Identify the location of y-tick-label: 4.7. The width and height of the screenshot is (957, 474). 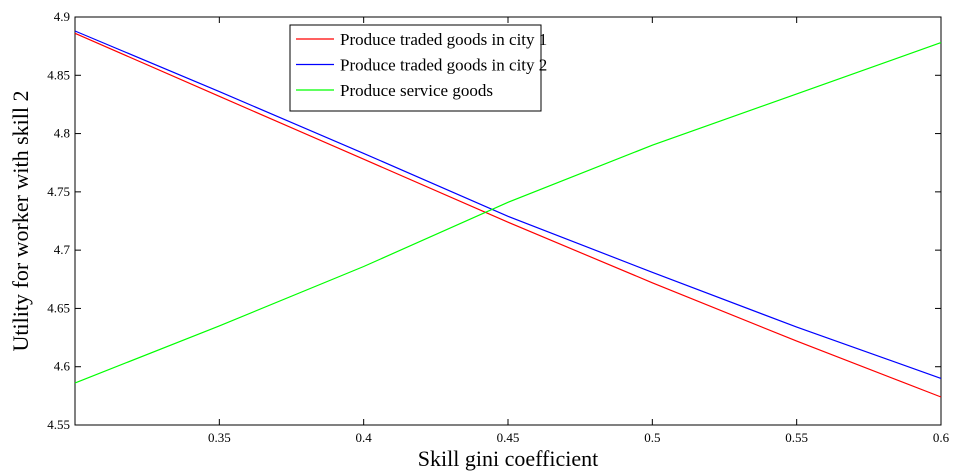
(62, 249).